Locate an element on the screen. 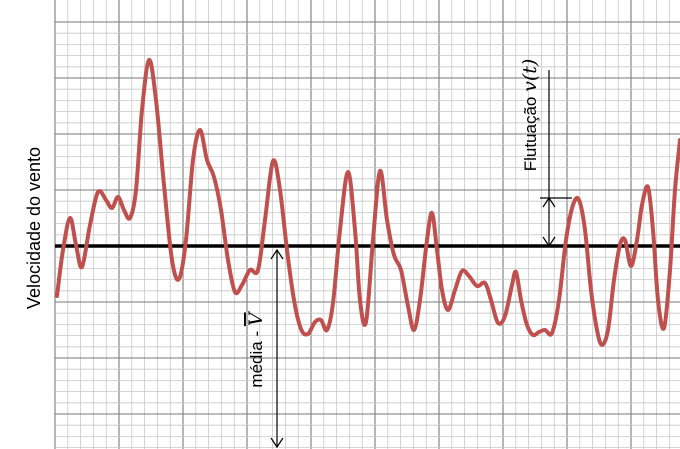 This screenshot has width=680, height=449. fluctuation-label: Flutuação v(t) is located at coordinates (530, 115).